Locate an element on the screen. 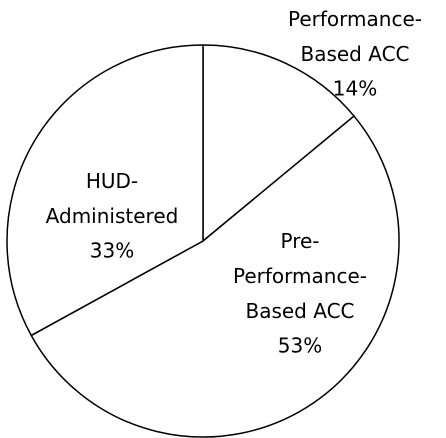 This screenshot has width=446, height=438. slice-label-line: Administered is located at coordinates (112, 216).